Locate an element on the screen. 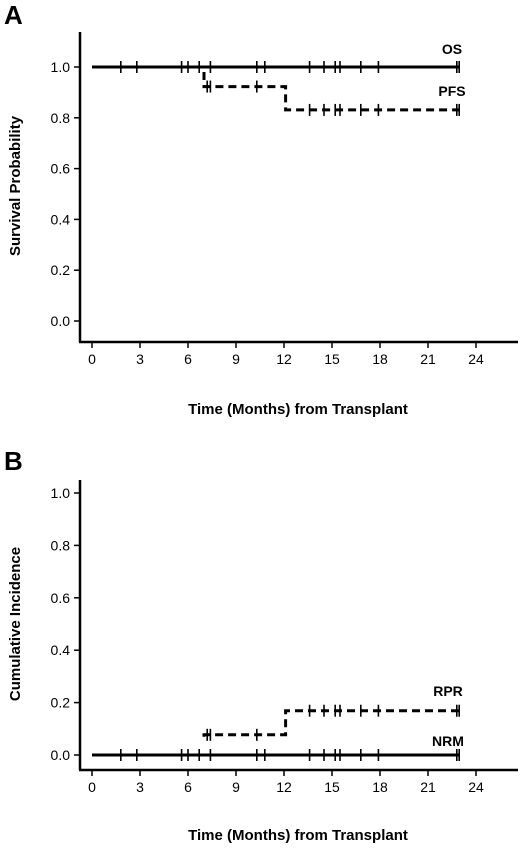 The width and height of the screenshot is (520, 848). panel-b-y-tick-label: 0.0 is located at coordinates (61, 755).